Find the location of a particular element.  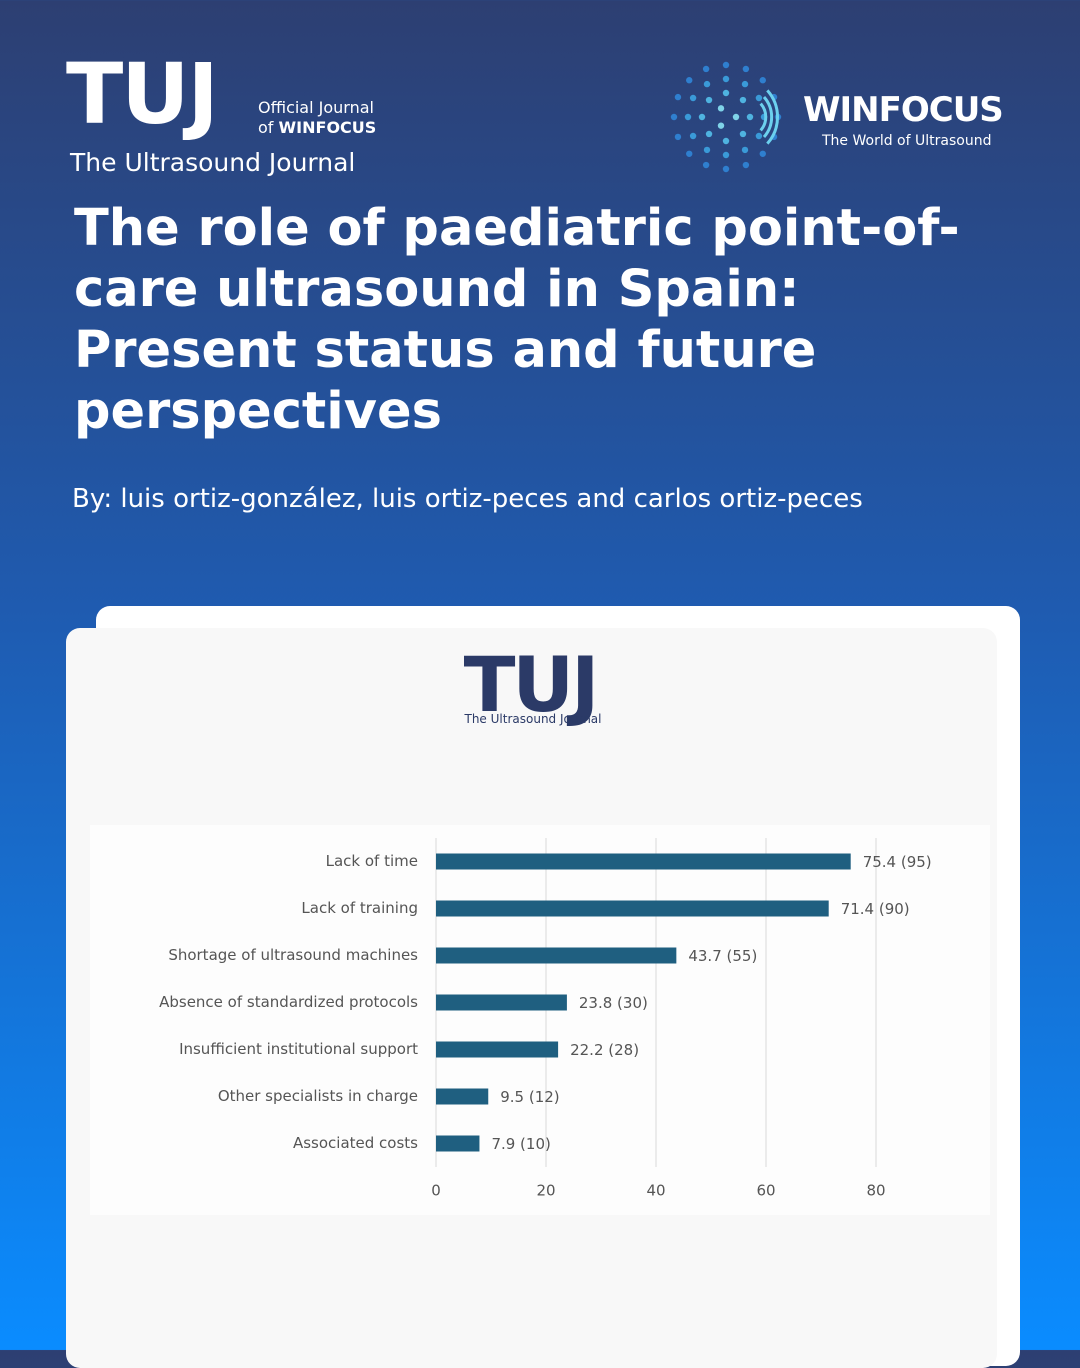

journal-name: The Ultrasound Journal is located at coordinates (213, 162).